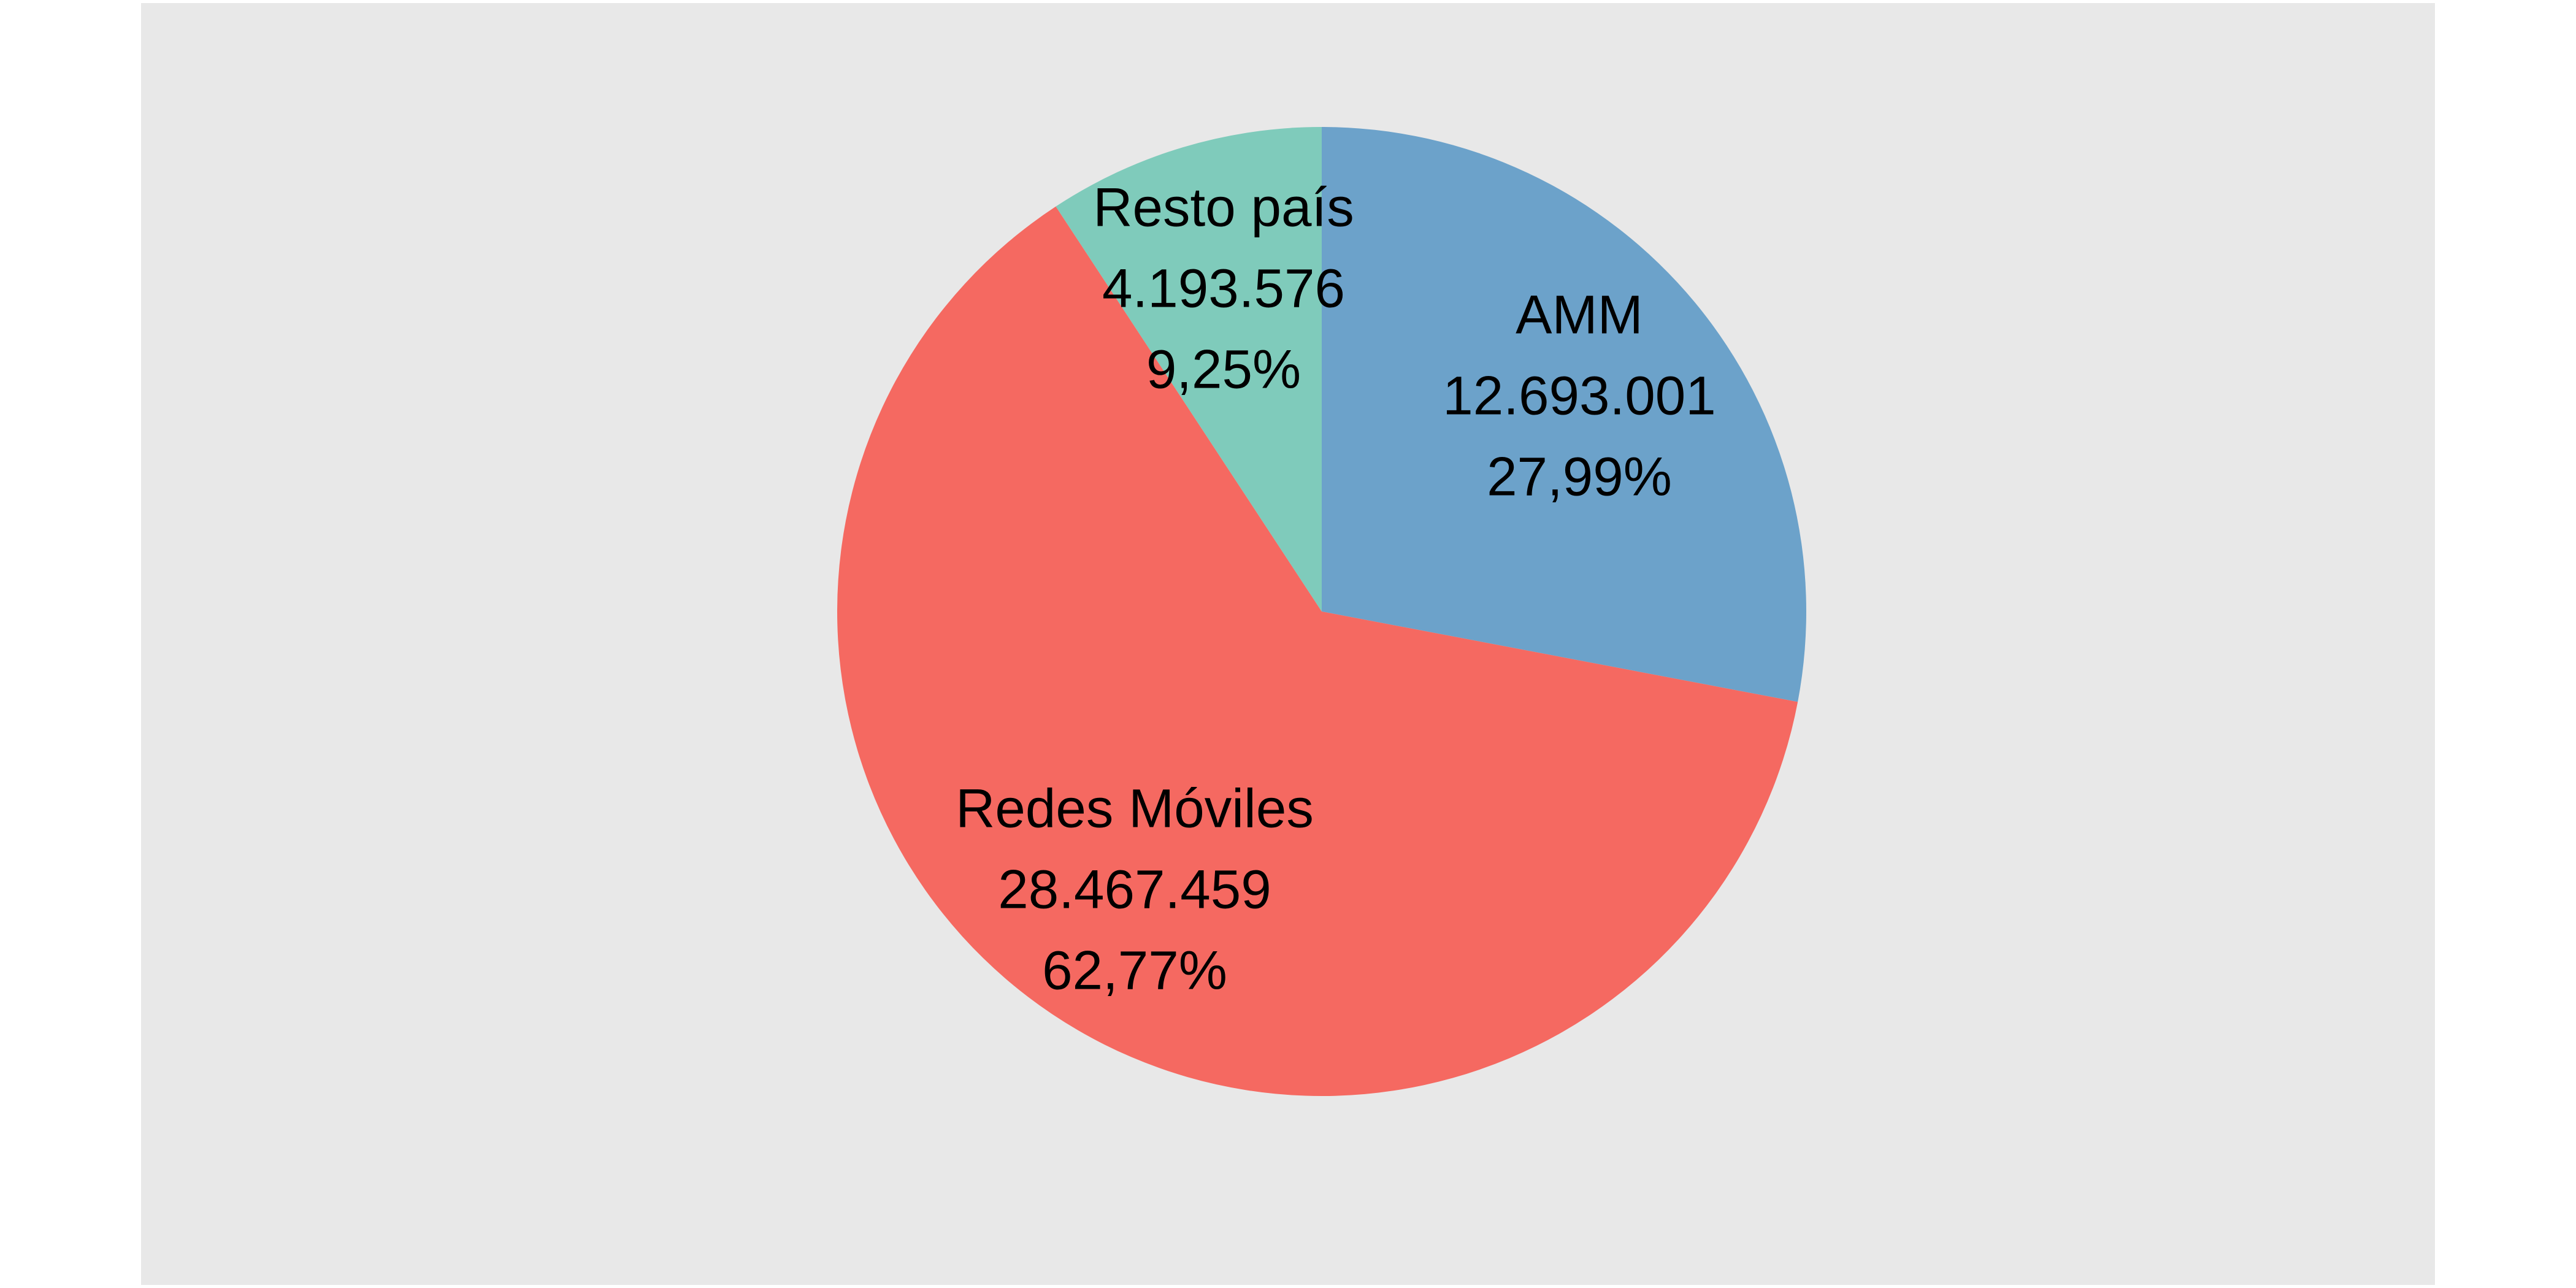 Image resolution: width=2576 pixels, height=1288 pixels. What do you see at coordinates (1135, 808) in the screenshot?
I see `slice-name-label: Redes Móviles` at bounding box center [1135, 808].